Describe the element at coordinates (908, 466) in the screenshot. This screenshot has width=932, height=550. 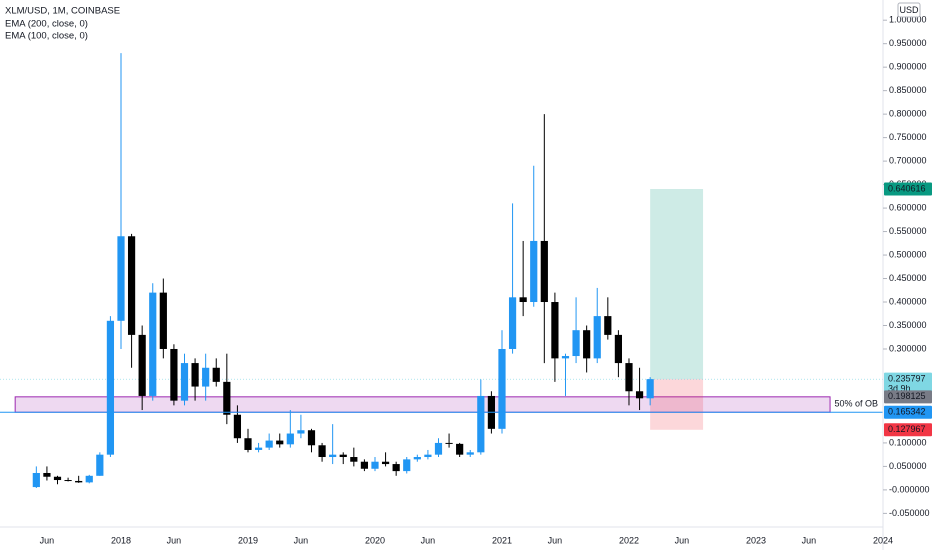
I see `y-tick-label: 0.050000` at that location.